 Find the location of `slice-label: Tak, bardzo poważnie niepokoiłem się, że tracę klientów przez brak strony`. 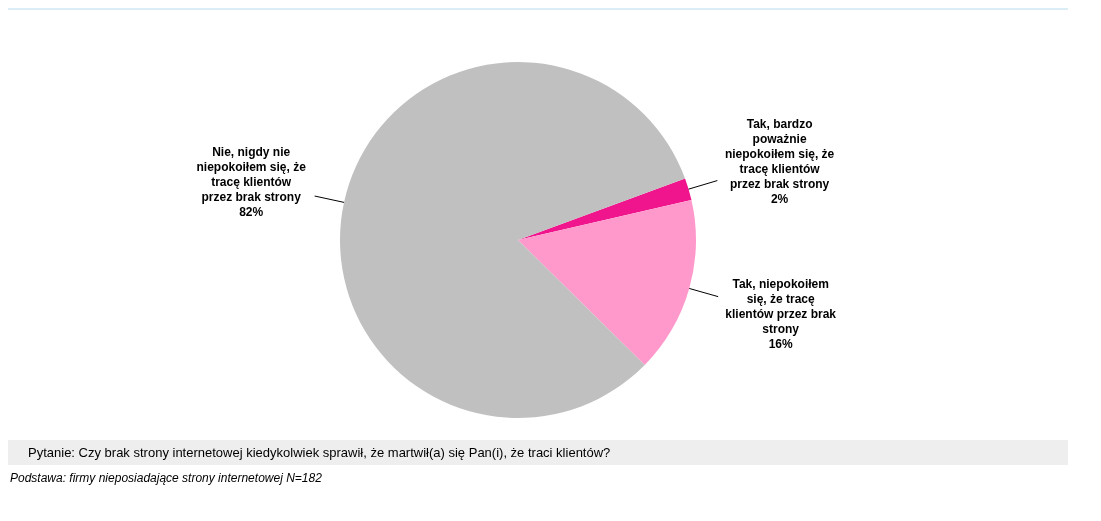

slice-label: Tak, bardzo poważnie niepokoiłem się, że tracę klientów przez brak strony is located at coordinates (779, 154).